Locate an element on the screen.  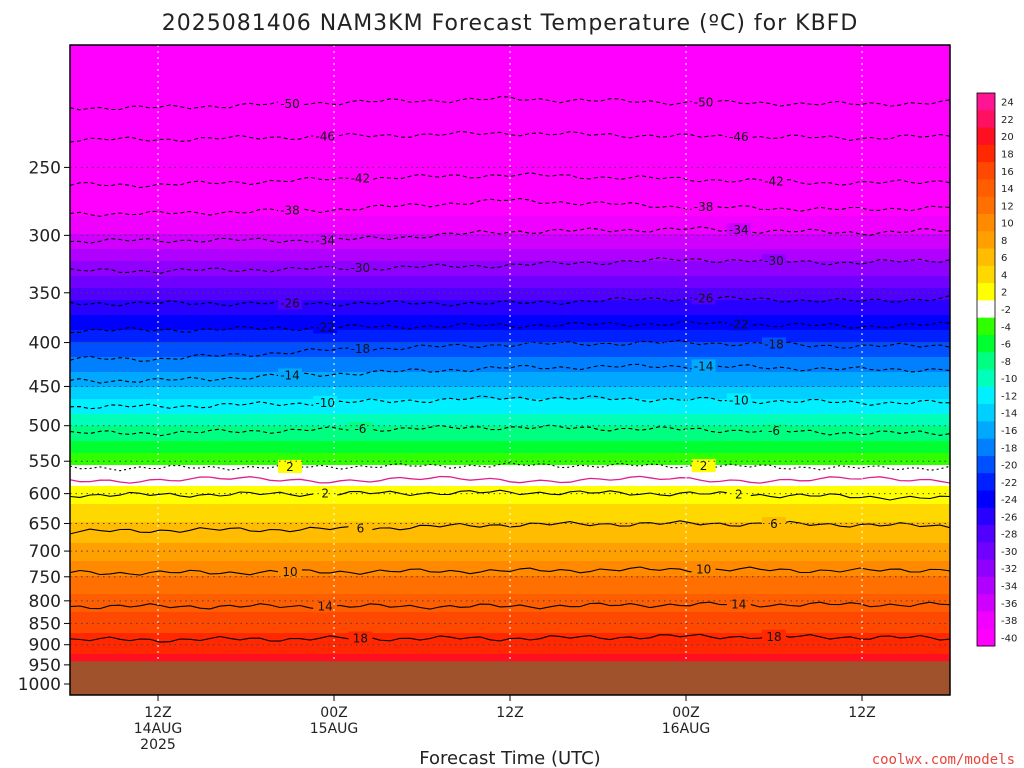
colorbar-label: -16 is located at coordinates (1009, 431).